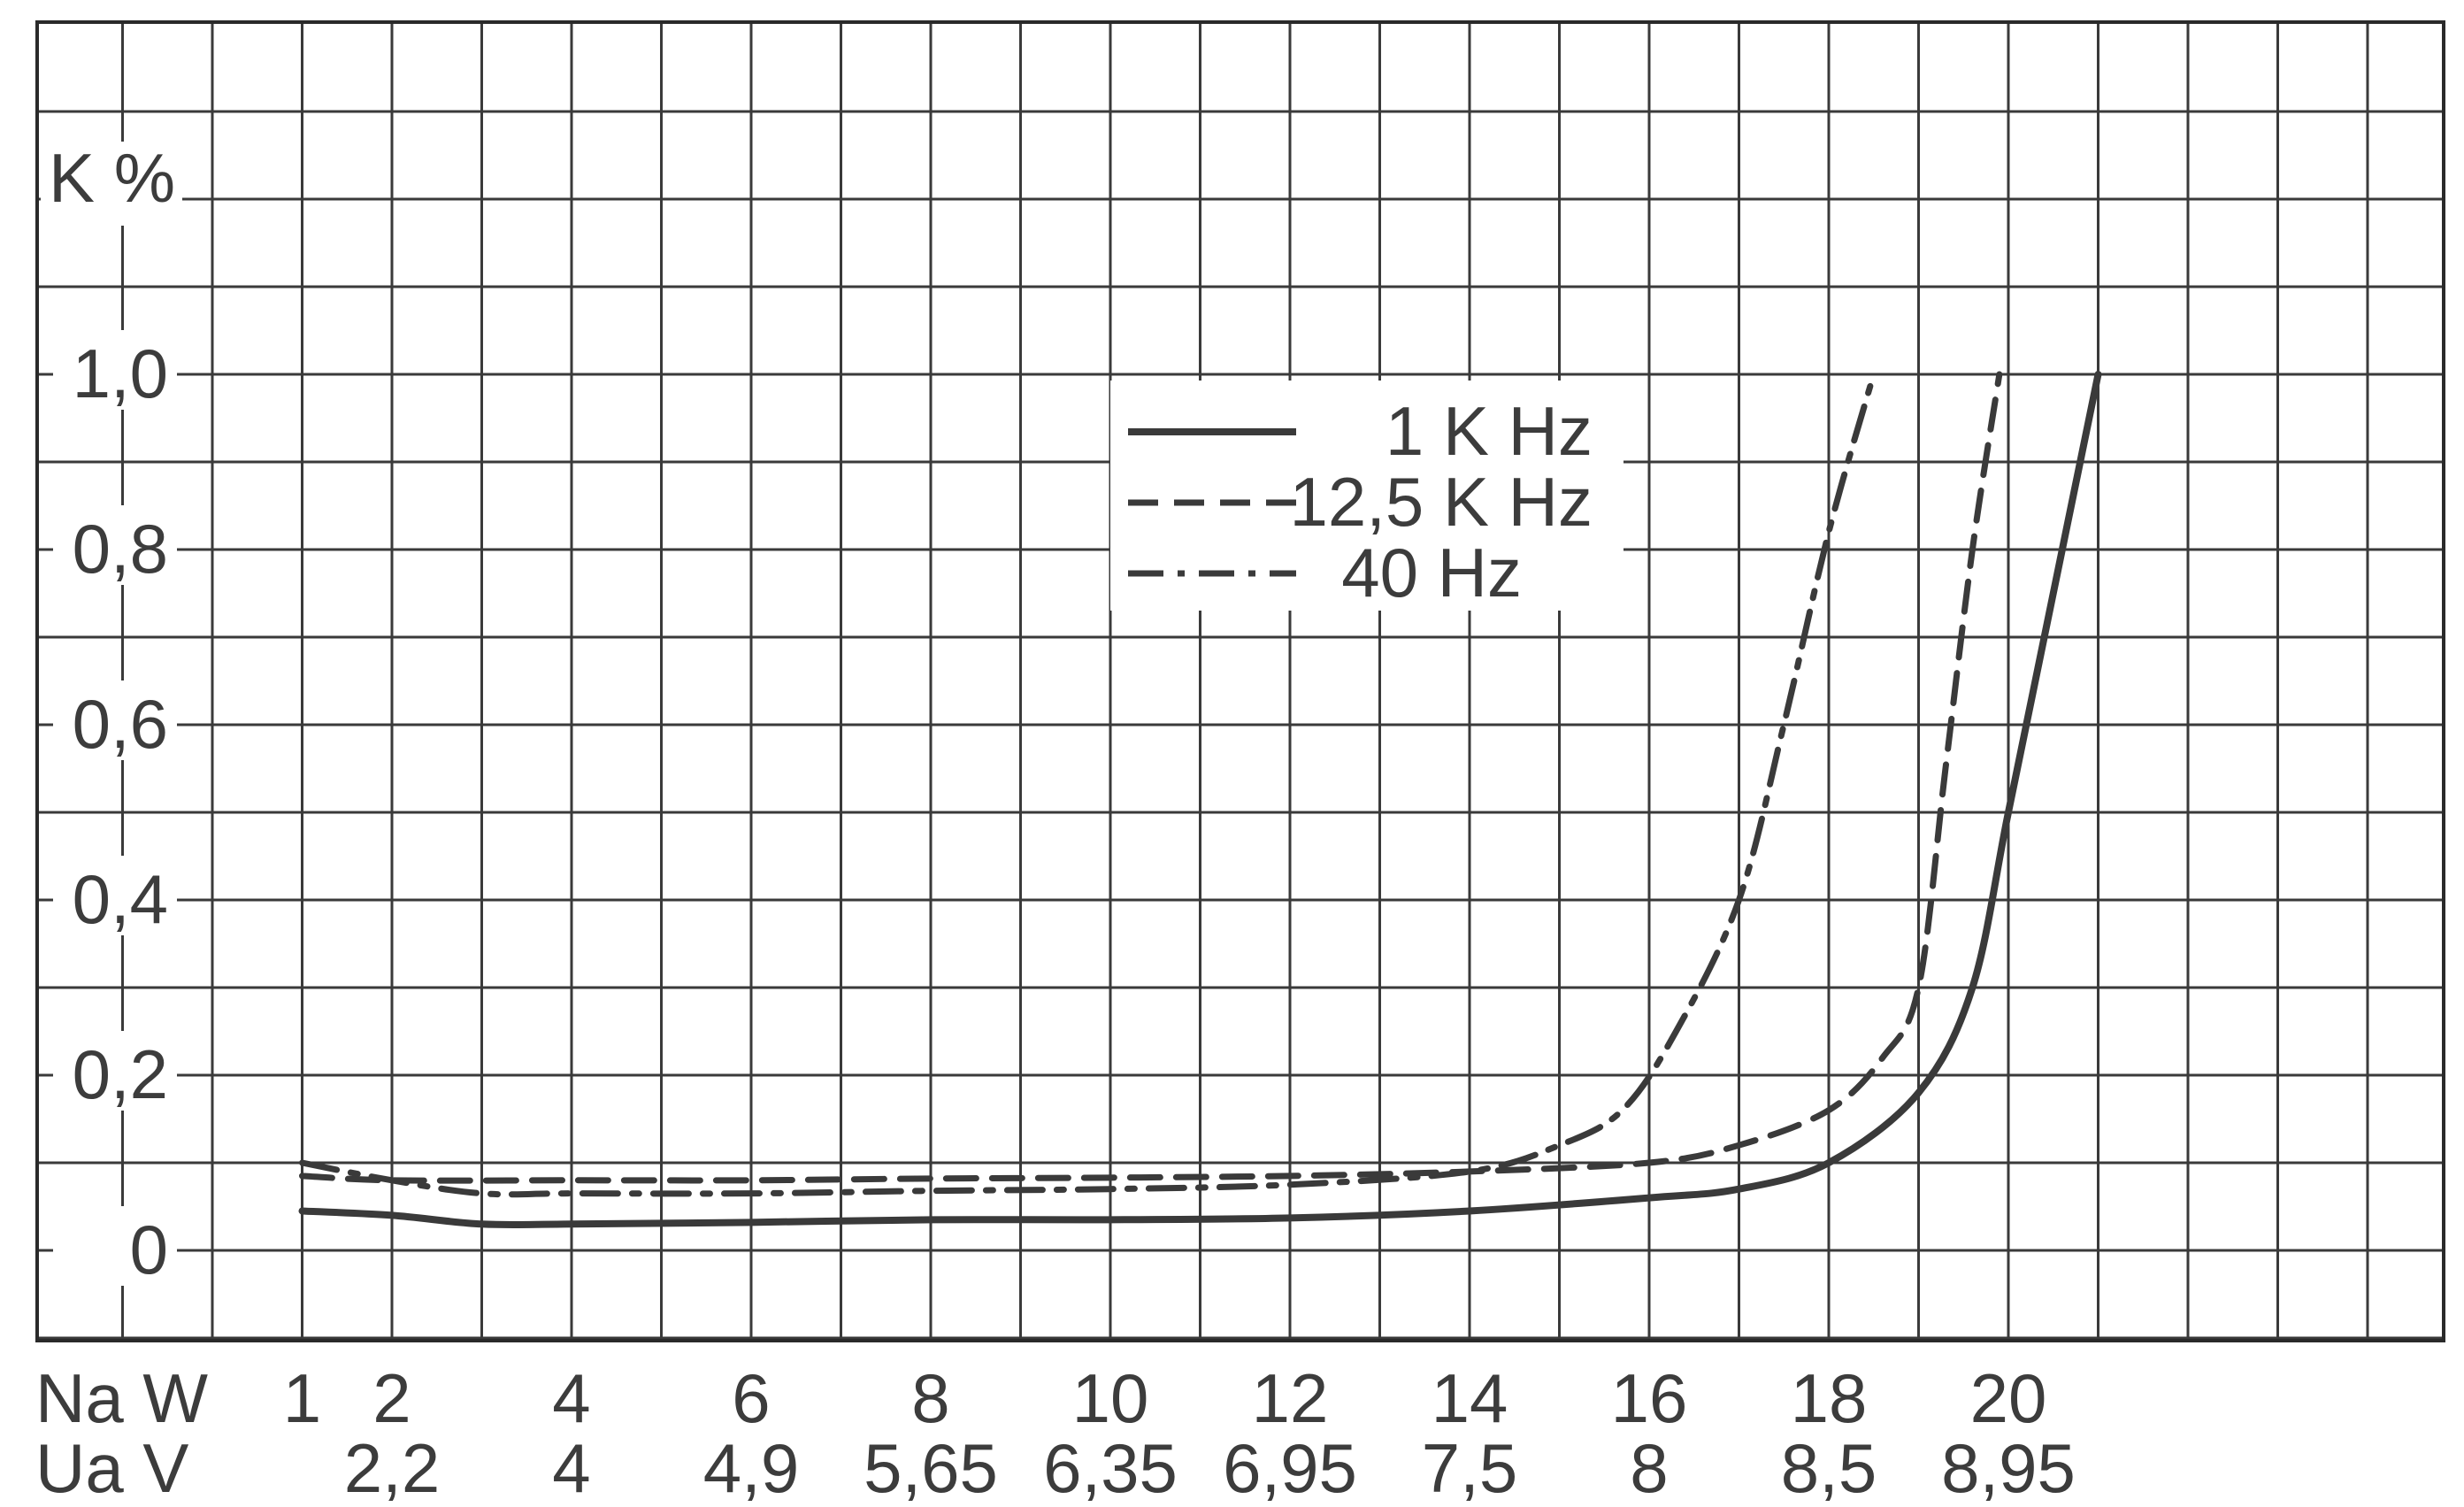 The image size is (2464, 1507). Describe the element at coordinates (120, 373) in the screenshot. I see `y-tick-label: 1,0` at that location.